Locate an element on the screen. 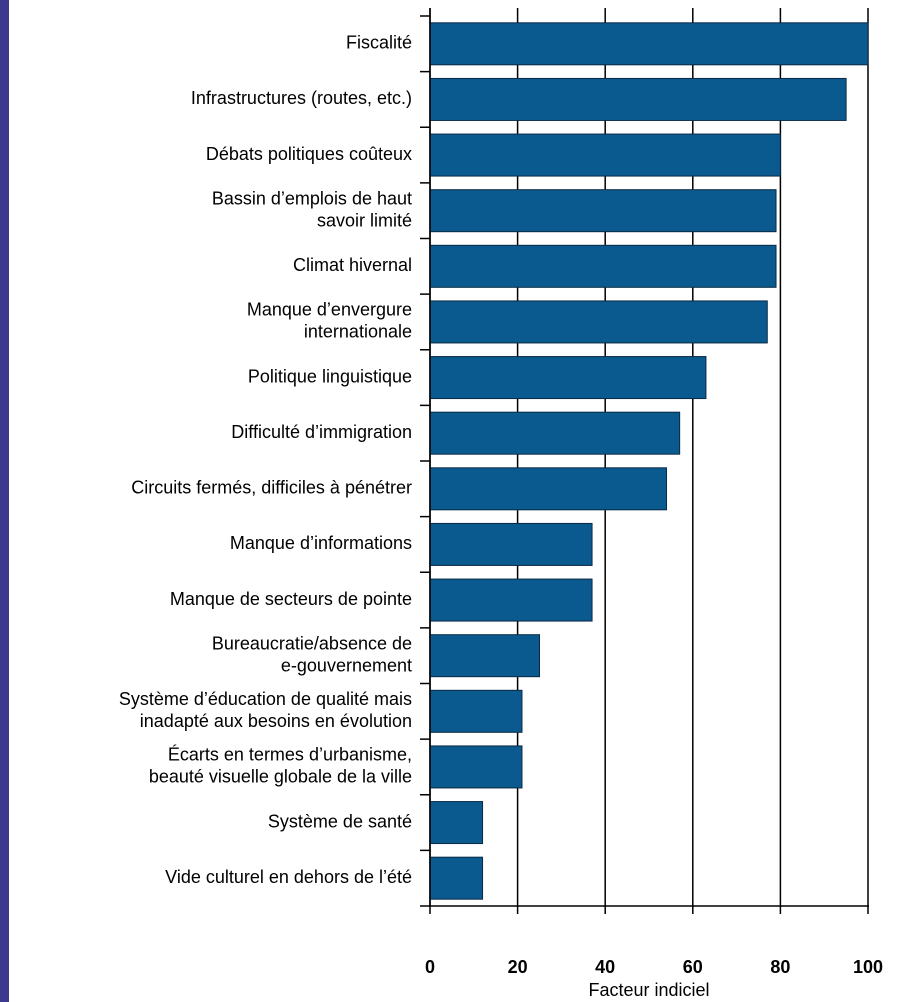 Image resolution: width=899 pixels, height=1002 pixels. y-tick-label: inadapté aux besoins en évolution is located at coordinates (276, 721).